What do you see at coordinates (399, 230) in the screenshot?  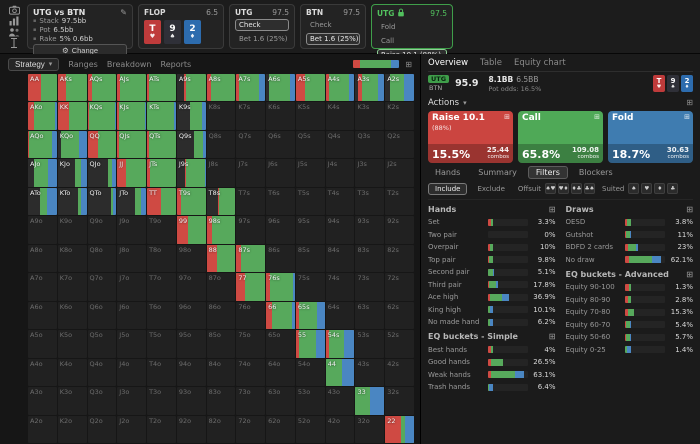 I see `hand-cell: 92s` at bounding box center [399, 230].